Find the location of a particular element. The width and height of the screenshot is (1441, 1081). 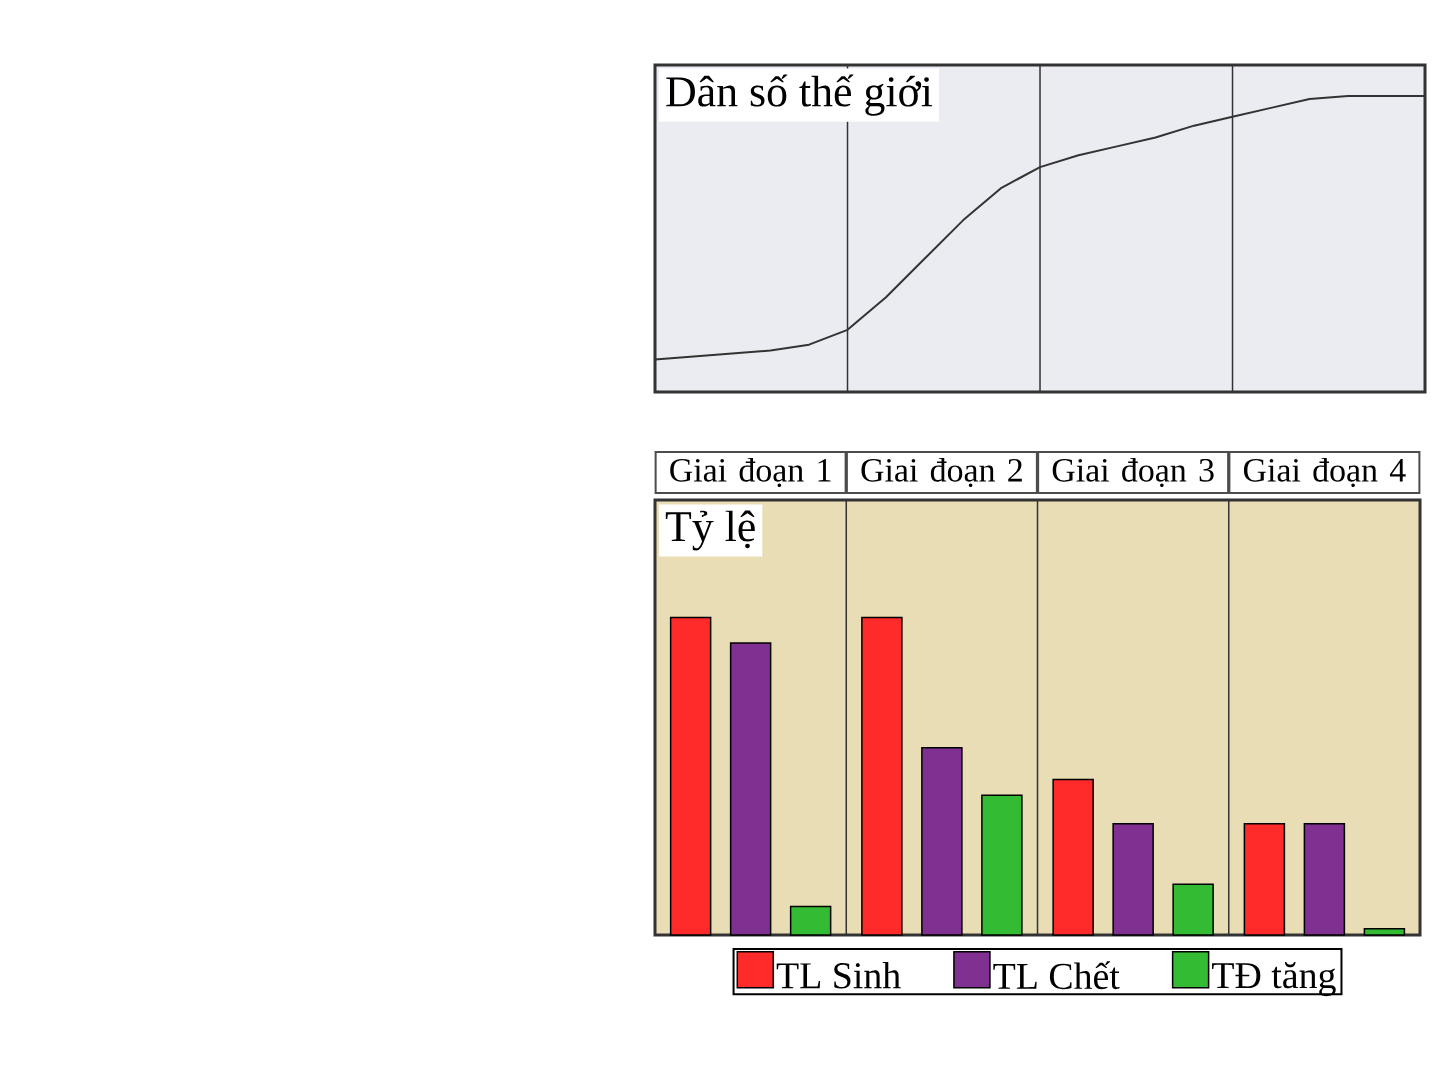

x-tick-label: Giai đoạn 4 is located at coordinates (1324, 472).